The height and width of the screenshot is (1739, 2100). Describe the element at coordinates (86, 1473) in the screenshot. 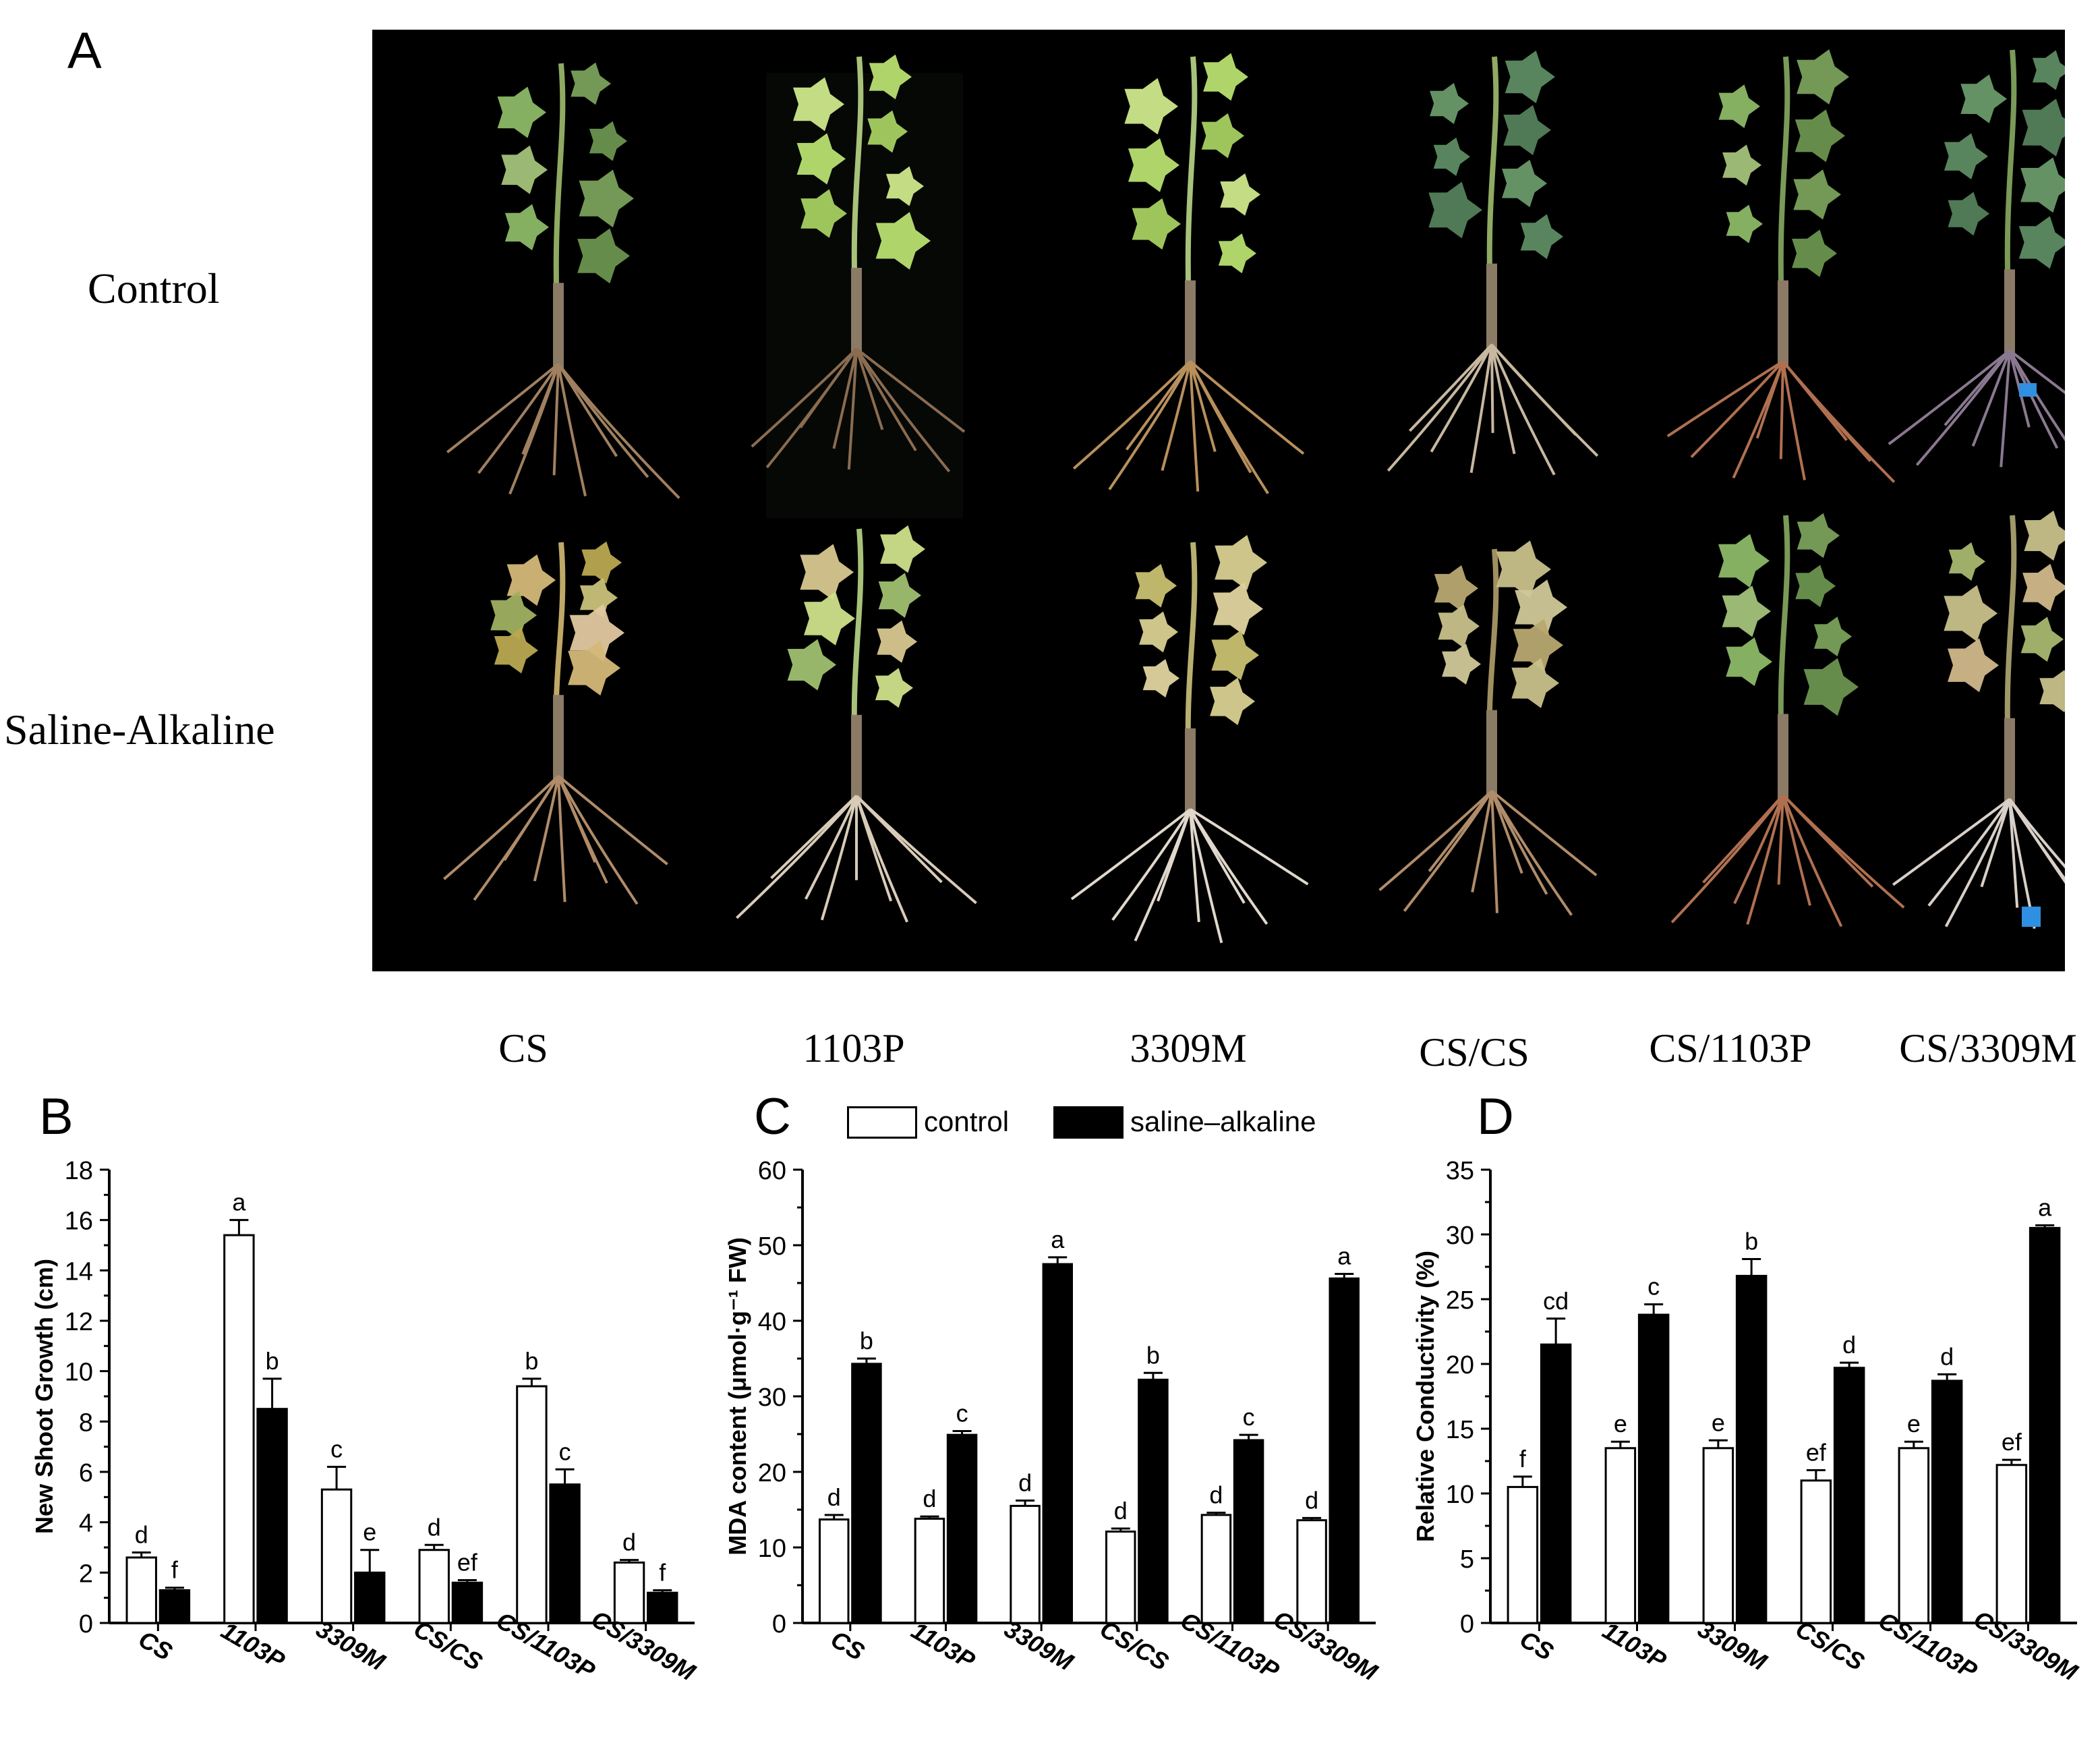

I see `y-tick-label: 6` at that location.